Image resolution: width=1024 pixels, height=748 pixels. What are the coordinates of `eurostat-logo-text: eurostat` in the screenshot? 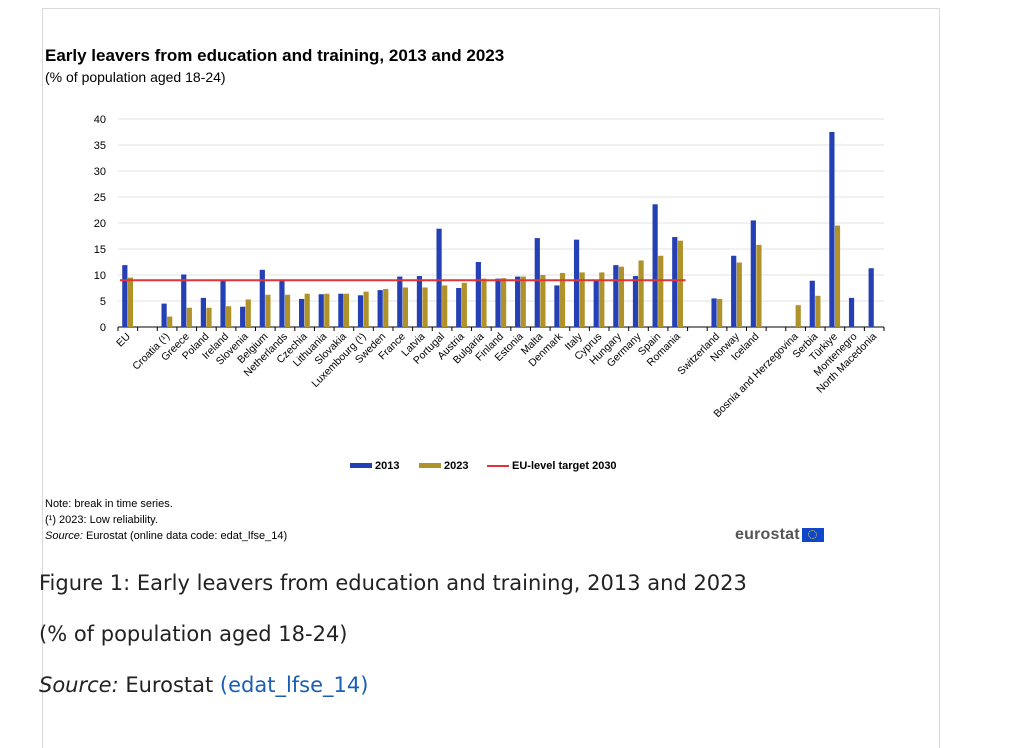 It's located at (767, 534).